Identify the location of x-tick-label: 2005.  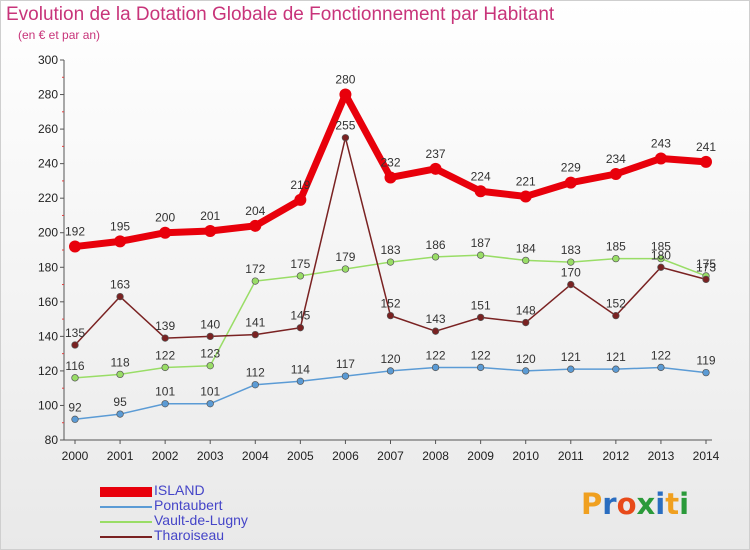
(300, 456).